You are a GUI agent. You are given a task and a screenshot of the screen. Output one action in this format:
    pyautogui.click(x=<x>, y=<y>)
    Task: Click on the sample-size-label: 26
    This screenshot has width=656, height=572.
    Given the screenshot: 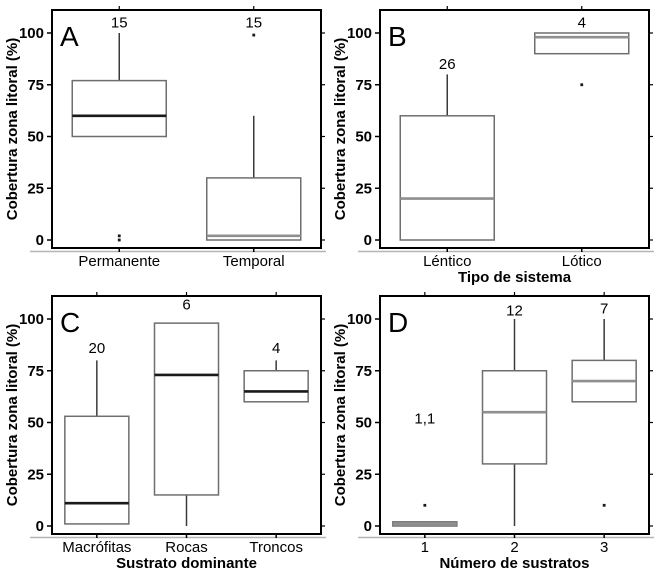 What is the action you would take?
    pyautogui.click(x=447, y=64)
    